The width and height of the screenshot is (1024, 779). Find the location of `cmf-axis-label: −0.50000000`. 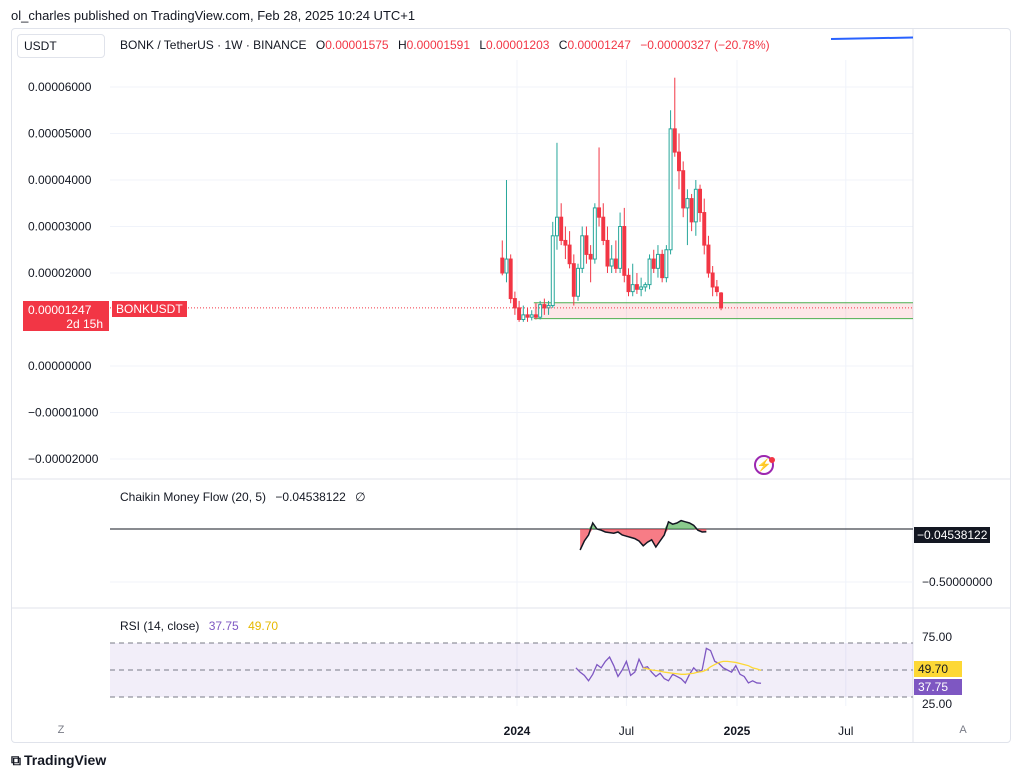

cmf-axis-label: −0.50000000 is located at coordinates (957, 582).